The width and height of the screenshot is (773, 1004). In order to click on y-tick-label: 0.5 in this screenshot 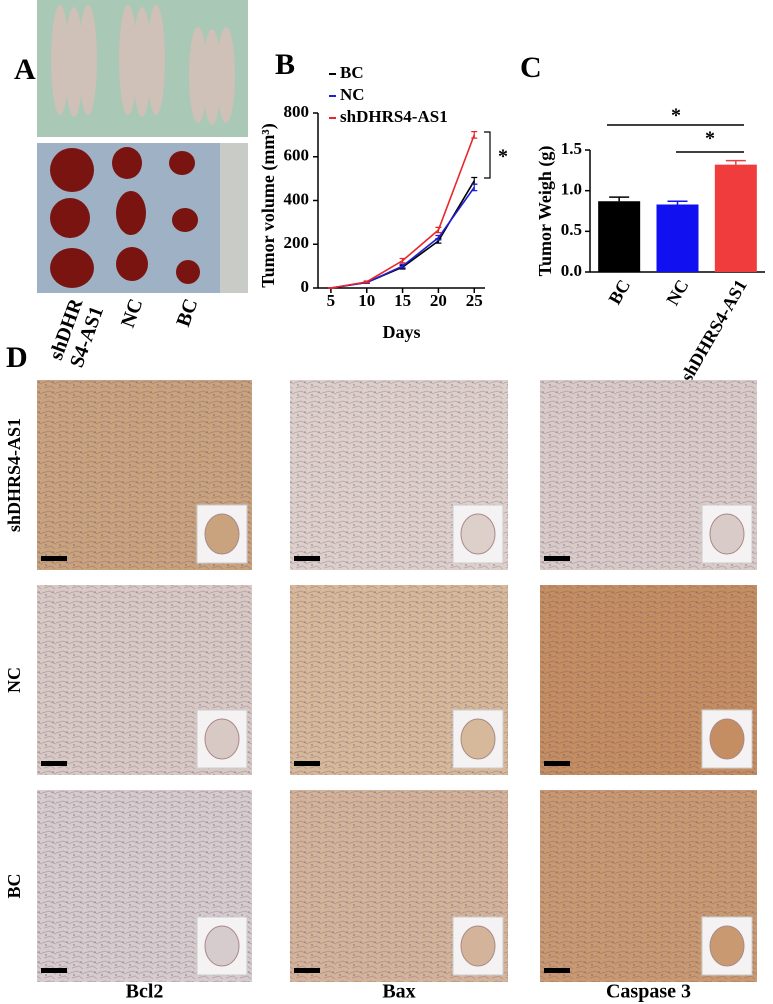, I will do `click(571, 229)`.